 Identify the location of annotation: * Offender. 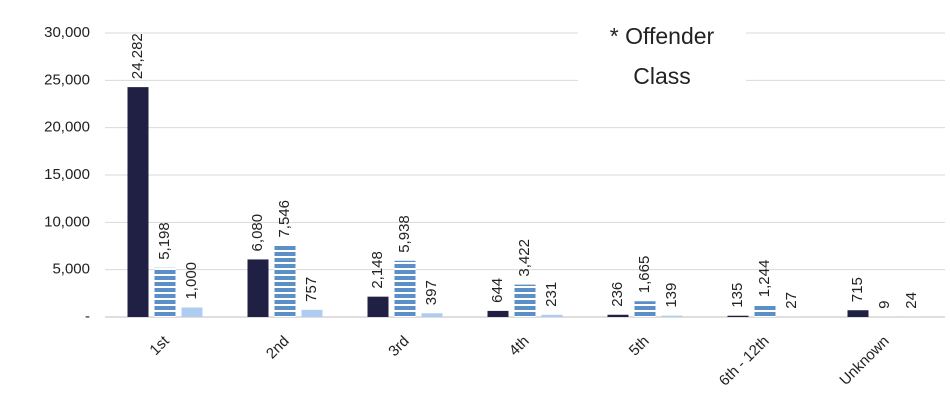
(662, 36).